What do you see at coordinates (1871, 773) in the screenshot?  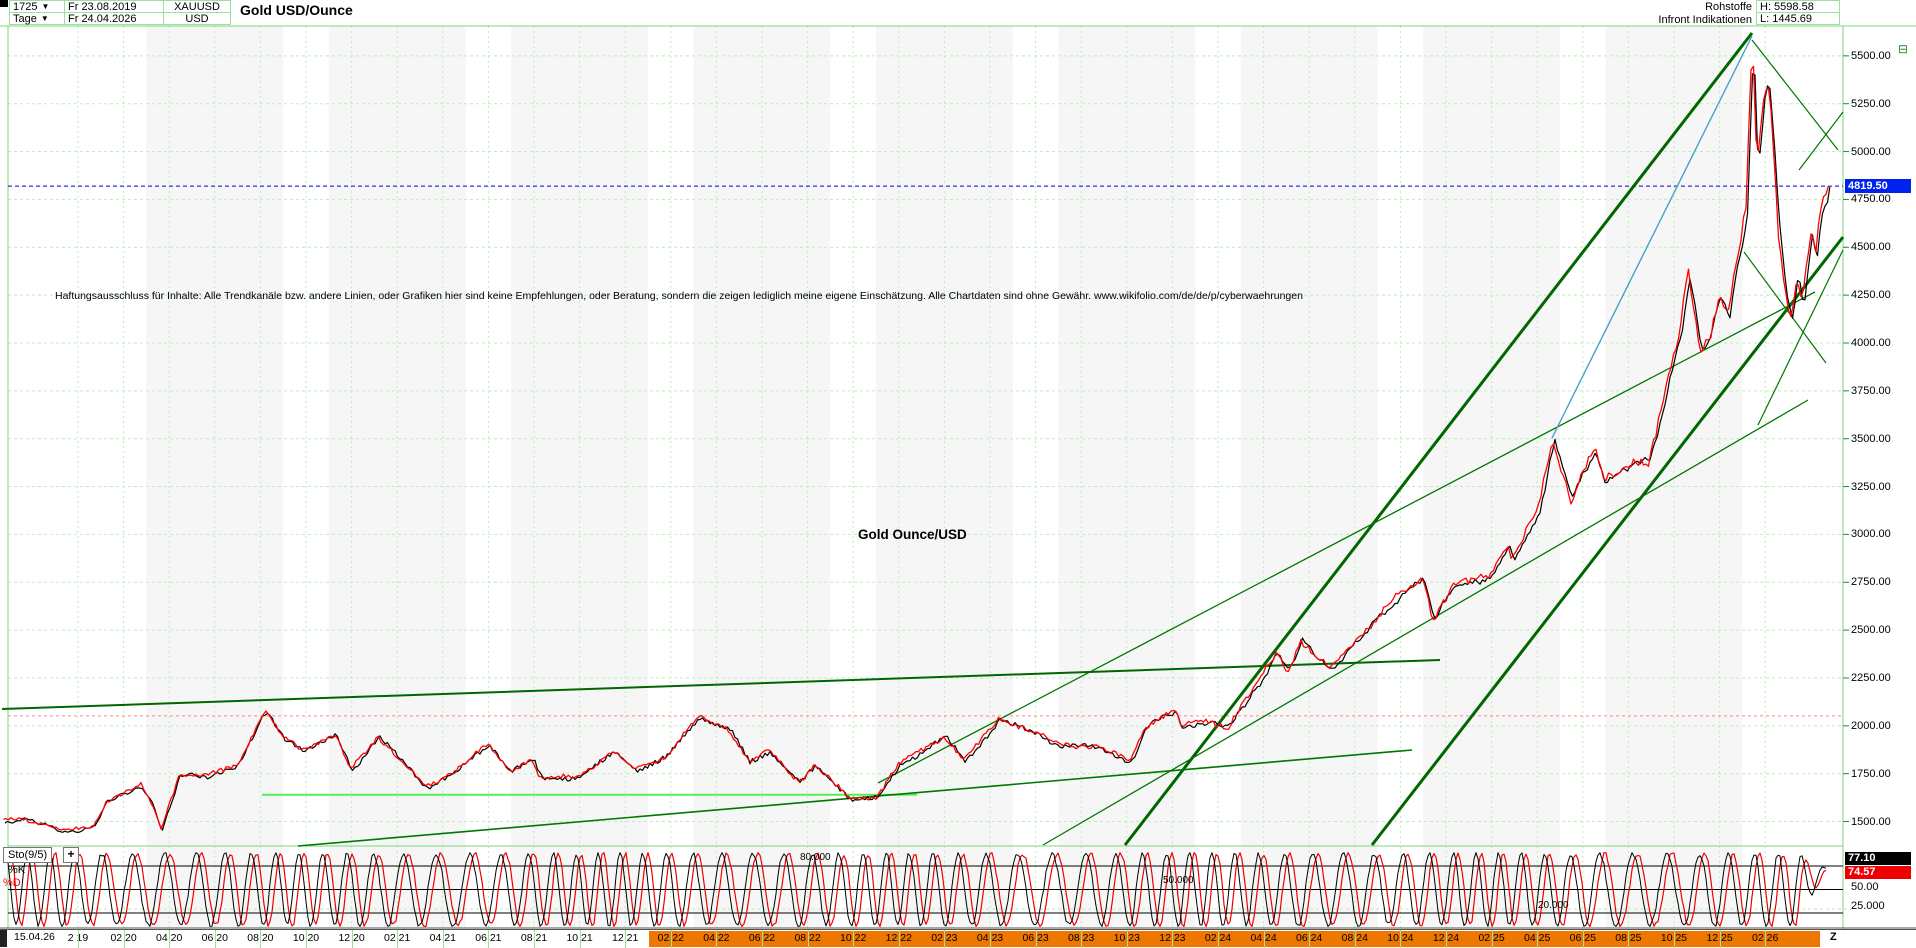 I see `price-axis-label: 1750.00` at bounding box center [1871, 773].